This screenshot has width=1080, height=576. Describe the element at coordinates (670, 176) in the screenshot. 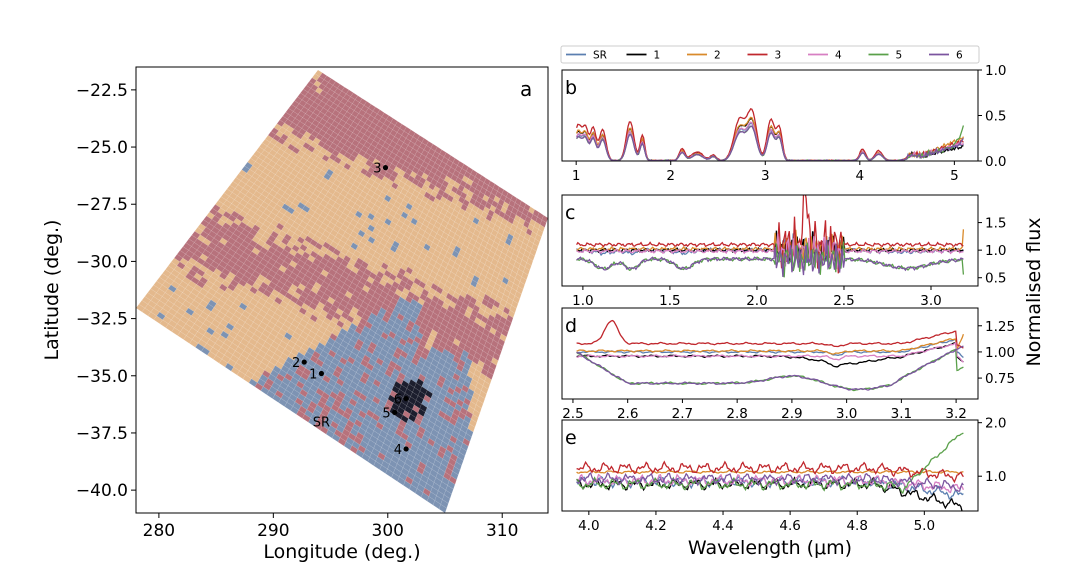

I see `x-tick-label: 2` at that location.